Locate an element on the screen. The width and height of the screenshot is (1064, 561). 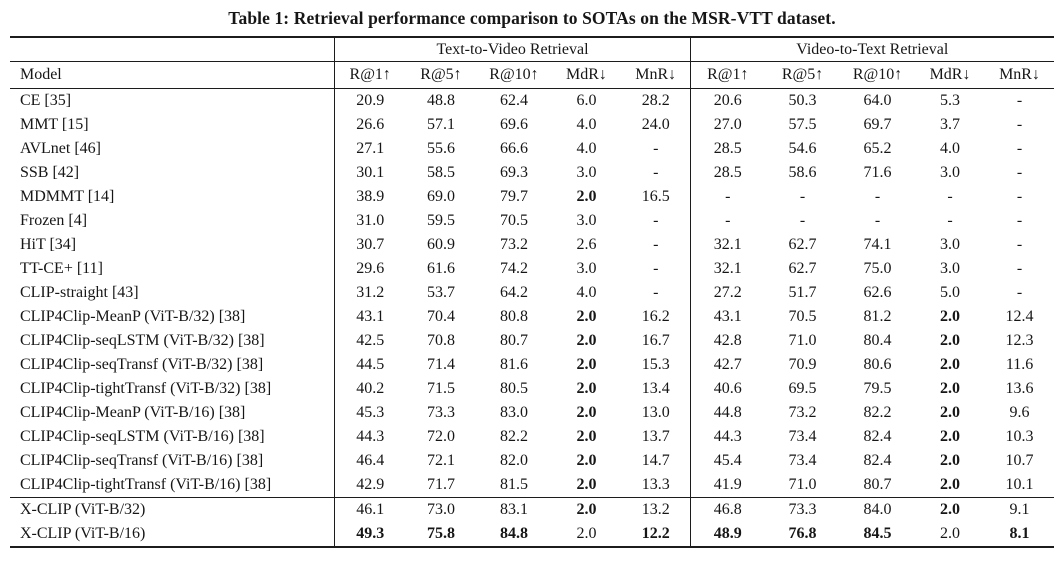
metric-value: 75.0 is located at coordinates (877, 268).